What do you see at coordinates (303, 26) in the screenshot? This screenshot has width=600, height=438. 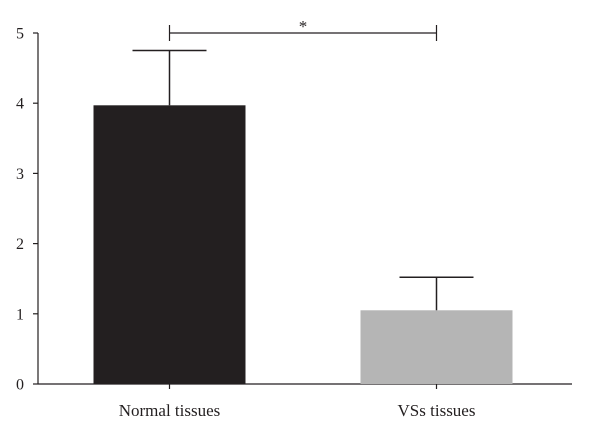 I see `significance-label: *` at bounding box center [303, 26].